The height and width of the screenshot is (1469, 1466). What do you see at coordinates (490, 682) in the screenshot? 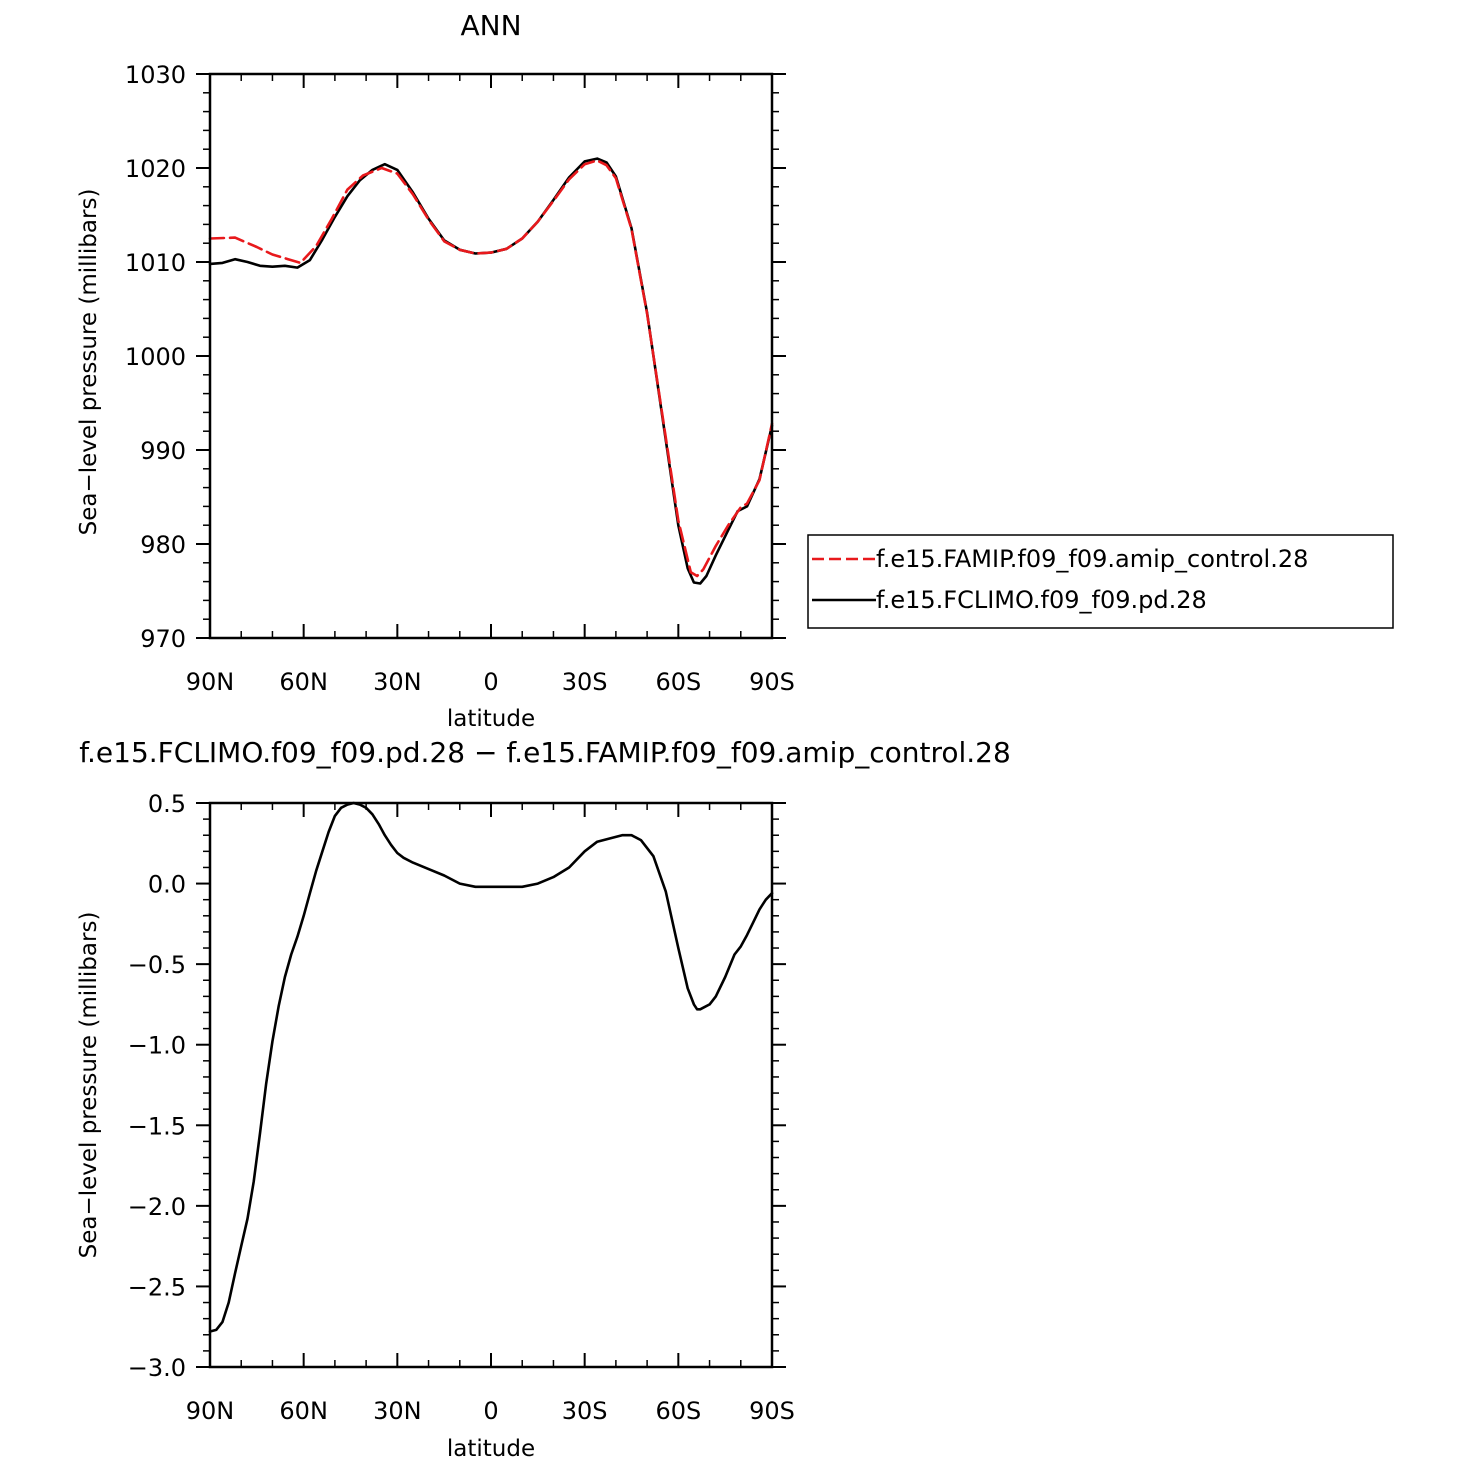
I see `top-x-tick-label: 0` at bounding box center [490, 682].